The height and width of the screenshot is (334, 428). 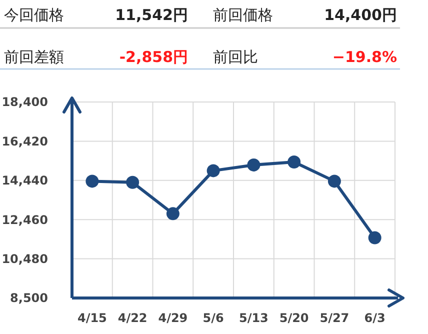 I want to click on text: -2,858円, so click(x=153, y=57).